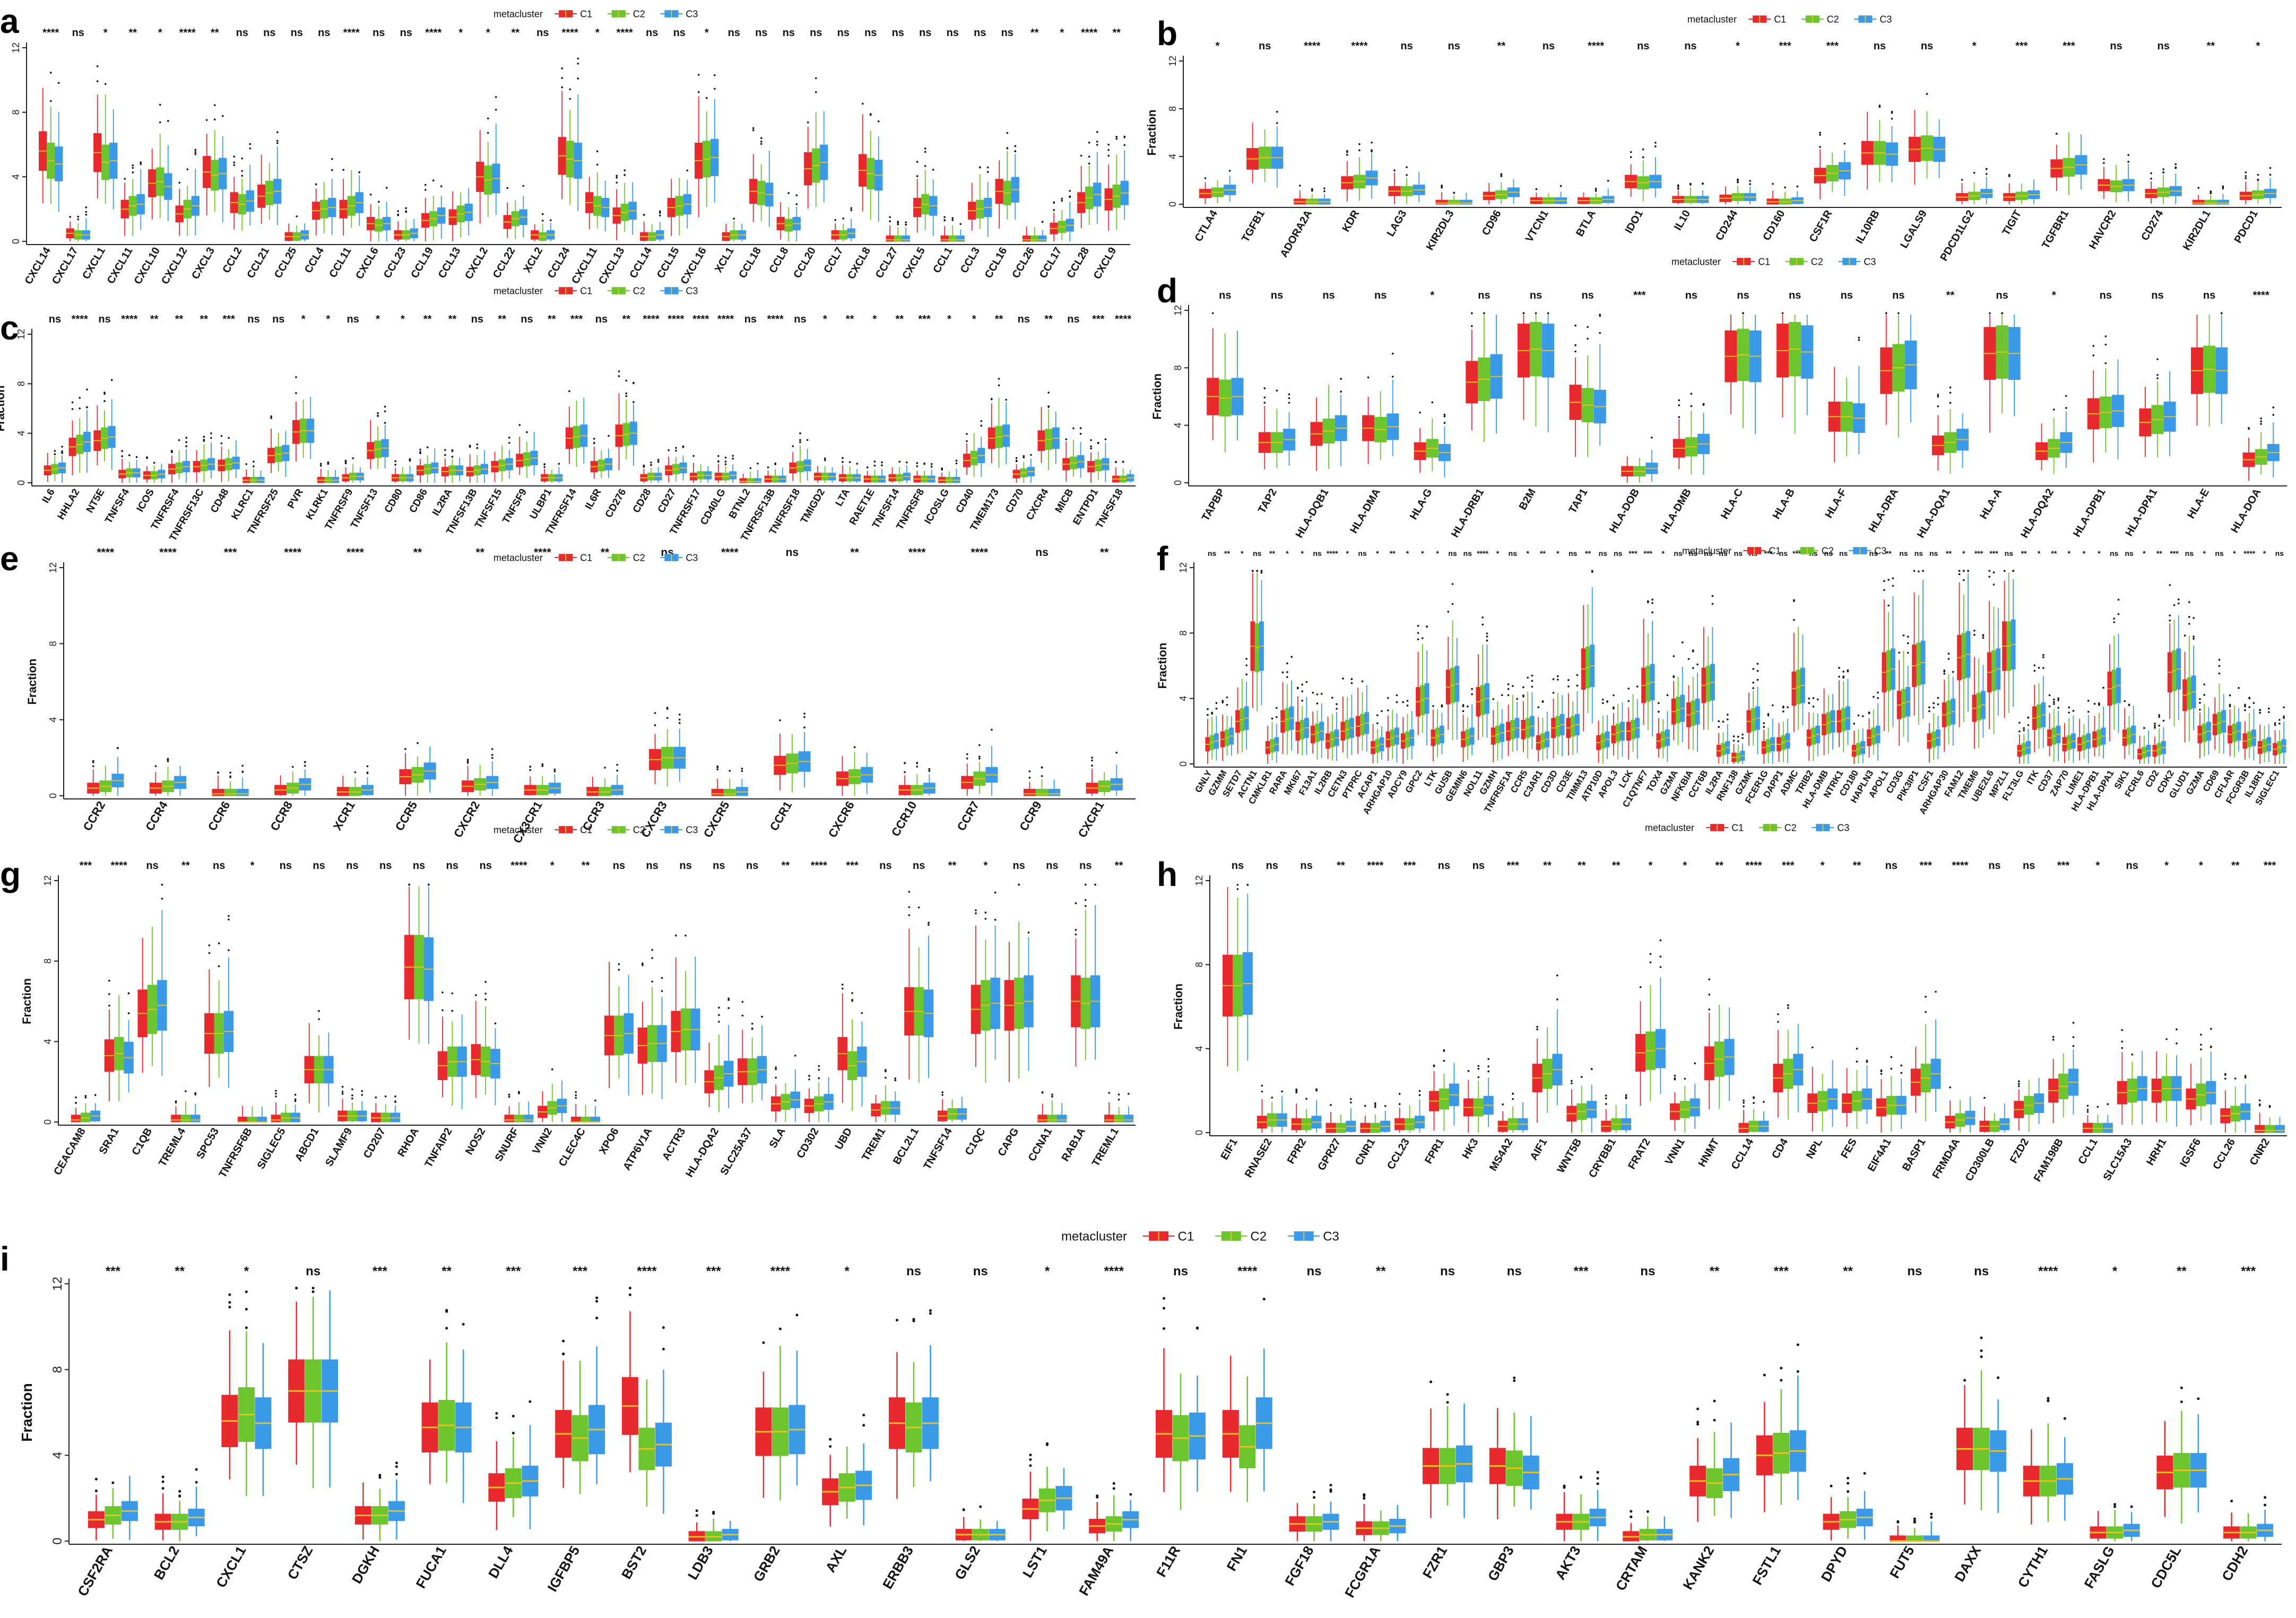  I want to click on significance-label: **, so click(1119, 866).